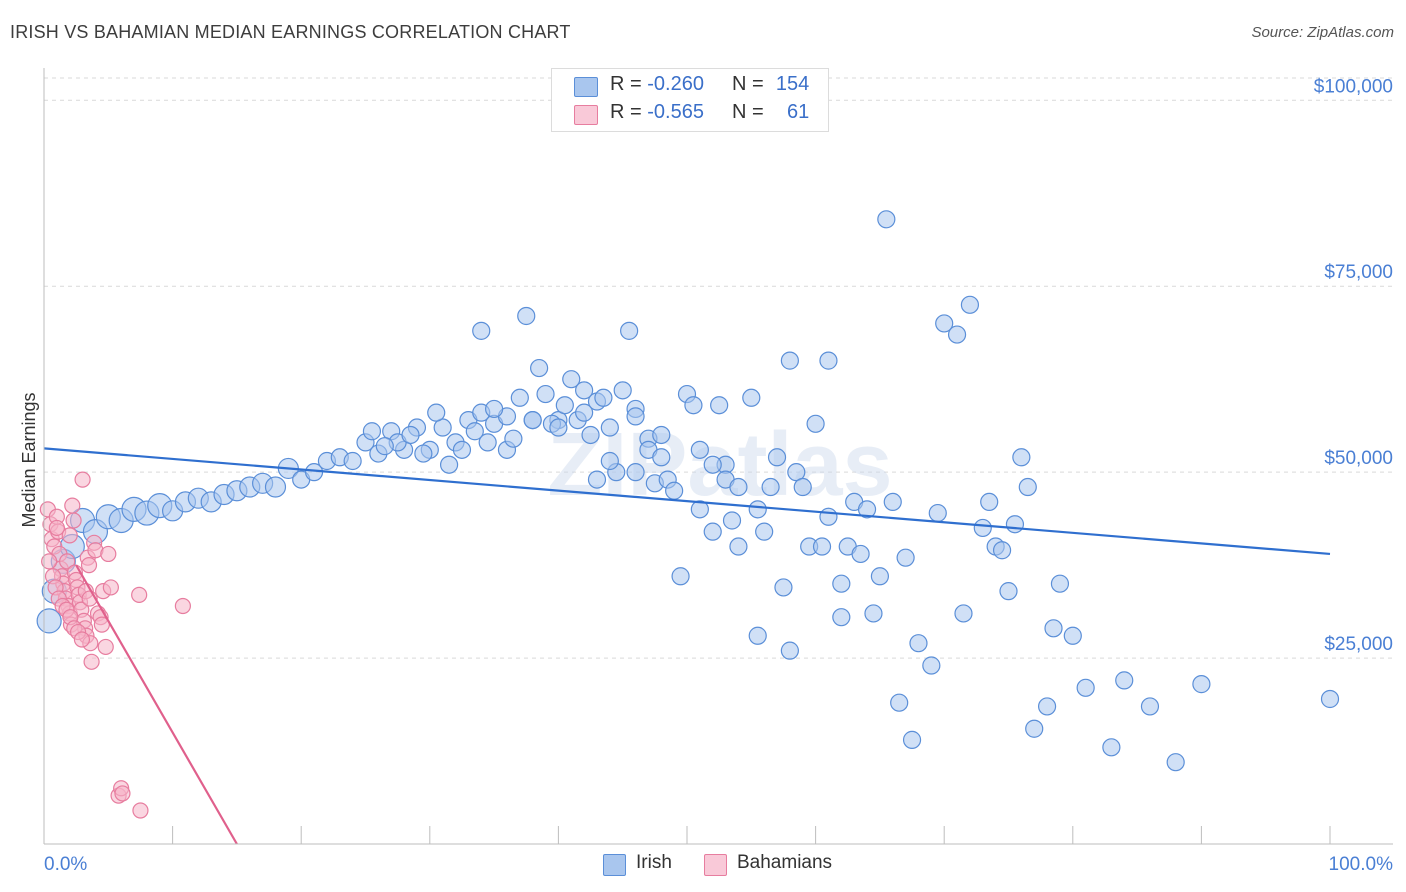 This screenshot has height=892, width=1406. I want to click on legend-n-value-irish: 154, so click(792, 84).